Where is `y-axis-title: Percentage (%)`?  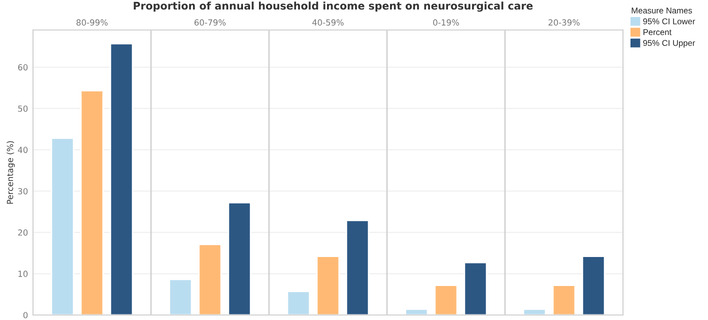 y-axis-title: Percentage (%) is located at coordinates (10, 172).